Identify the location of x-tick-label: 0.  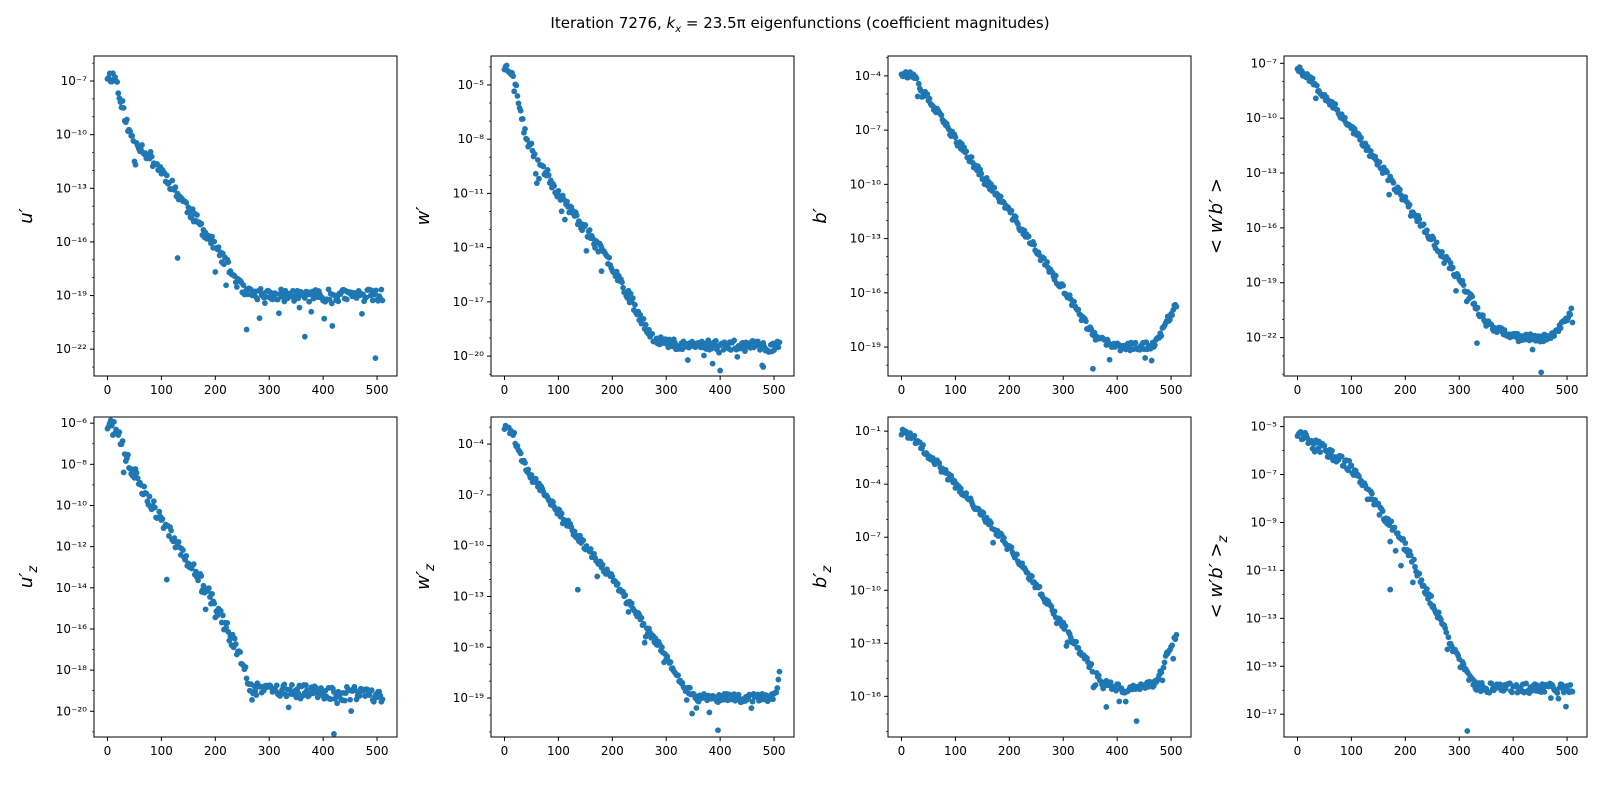
(902, 390).